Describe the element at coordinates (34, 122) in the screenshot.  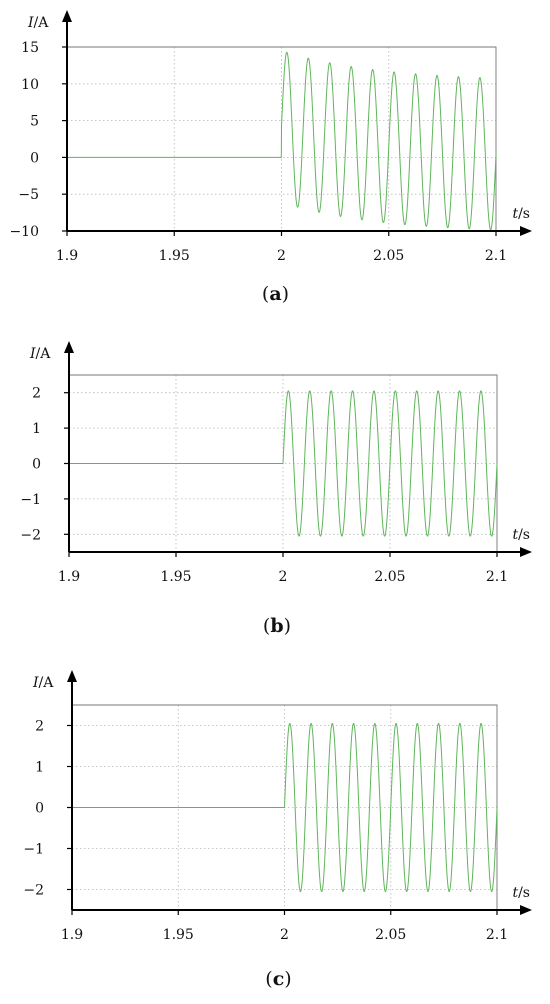
I see `y-tick-label: 5` at that location.